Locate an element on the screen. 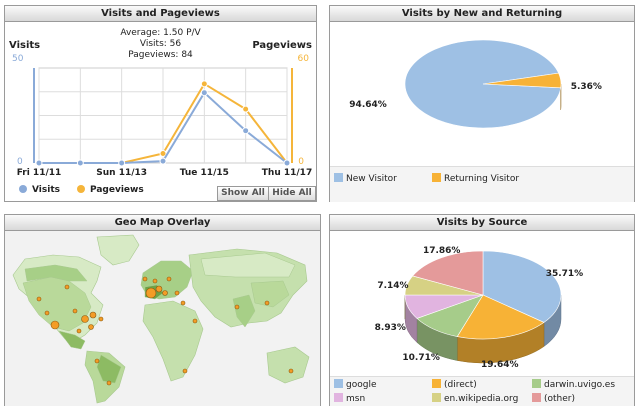  legend-visits-label: Visits is located at coordinates (46, 190).